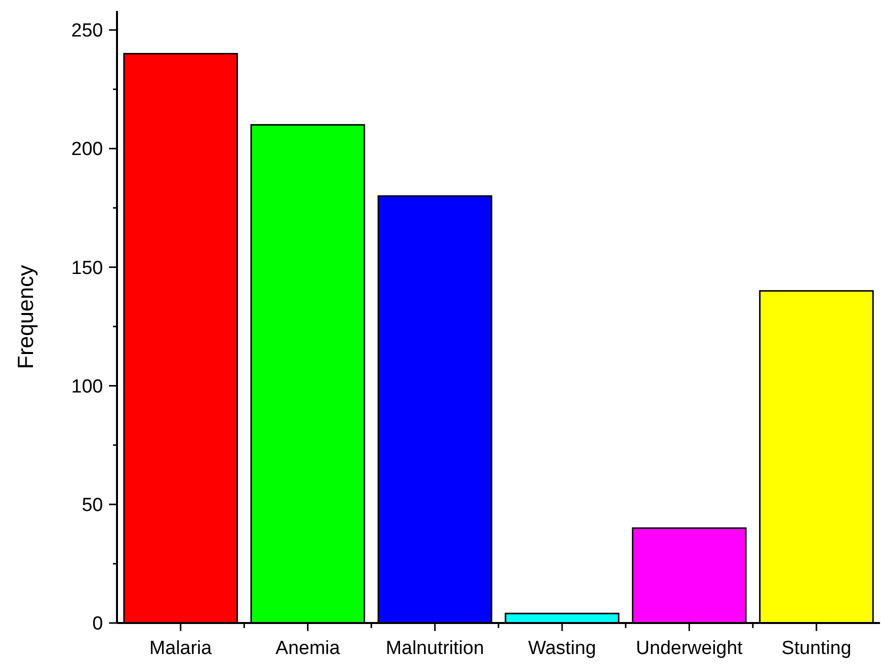 This screenshot has width=881, height=668. What do you see at coordinates (180, 648) in the screenshot?
I see `x-tick-label: Malaria` at bounding box center [180, 648].